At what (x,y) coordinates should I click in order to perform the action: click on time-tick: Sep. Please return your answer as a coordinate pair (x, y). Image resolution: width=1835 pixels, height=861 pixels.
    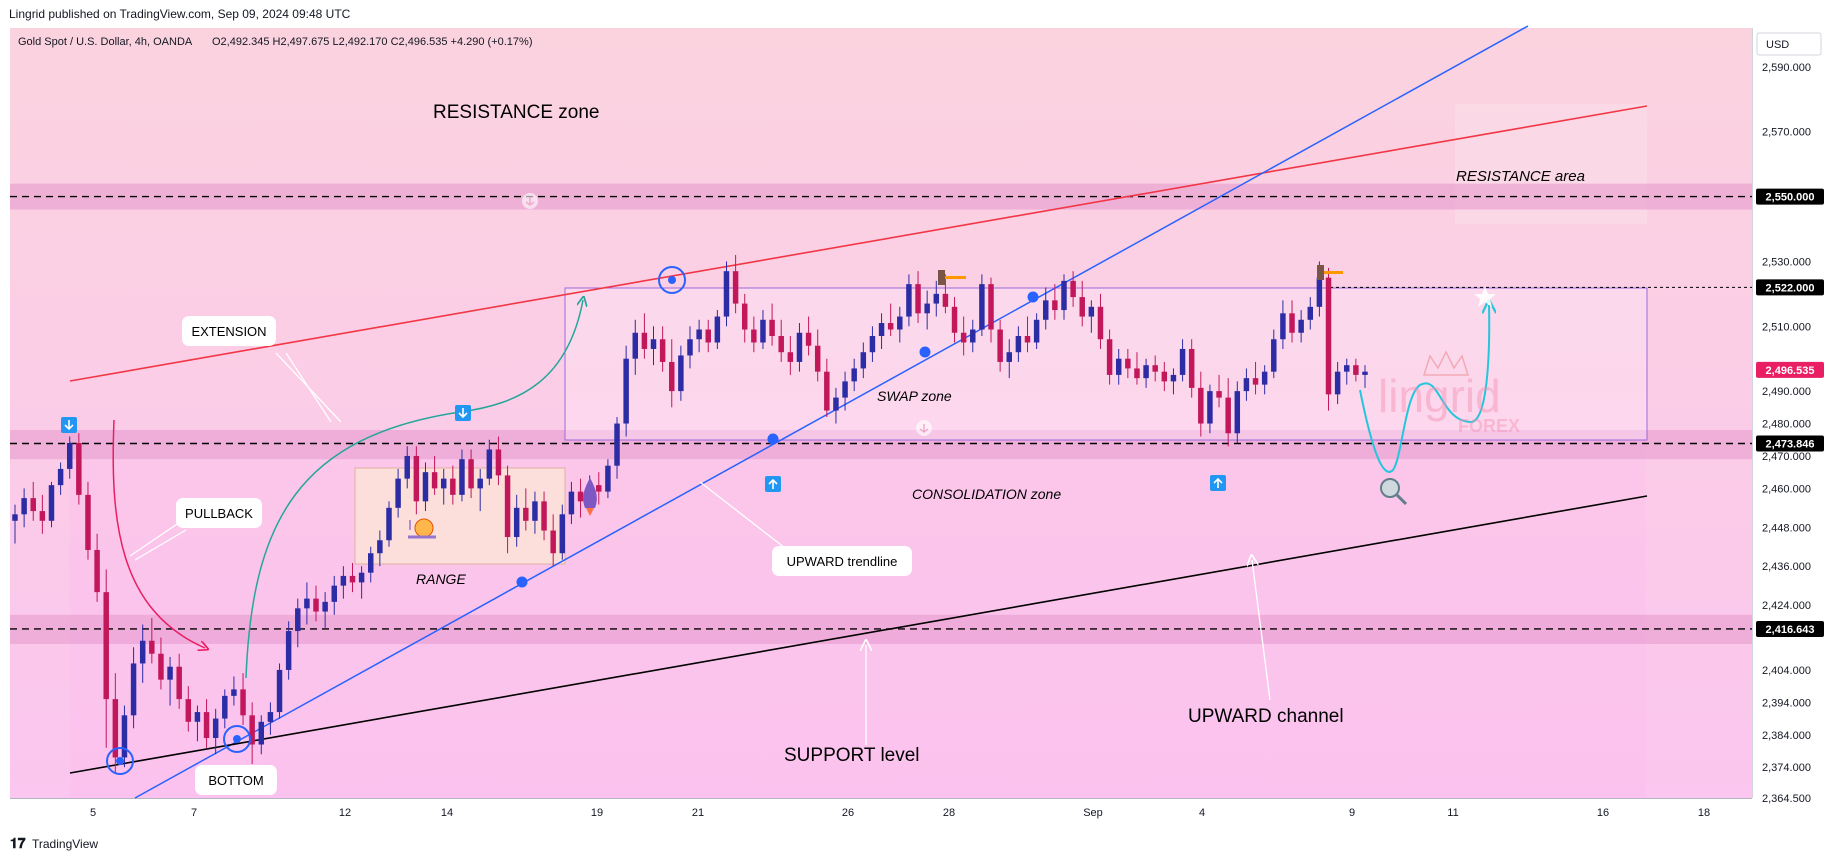
    Looking at the image, I should click on (1093, 813).